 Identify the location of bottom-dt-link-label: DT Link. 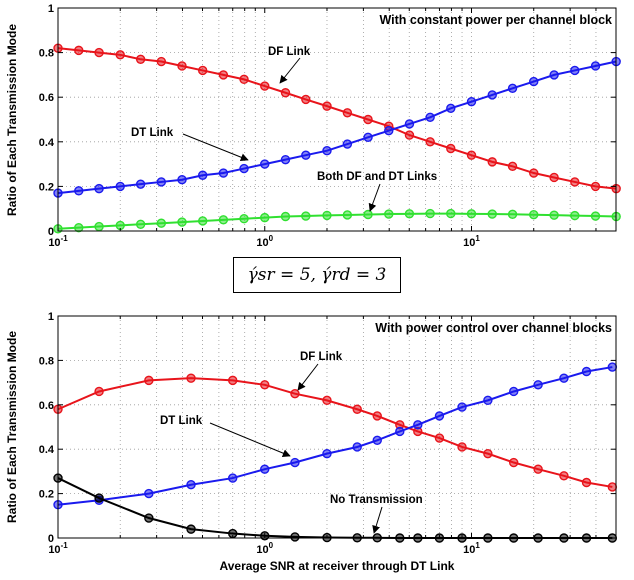
(181, 421).